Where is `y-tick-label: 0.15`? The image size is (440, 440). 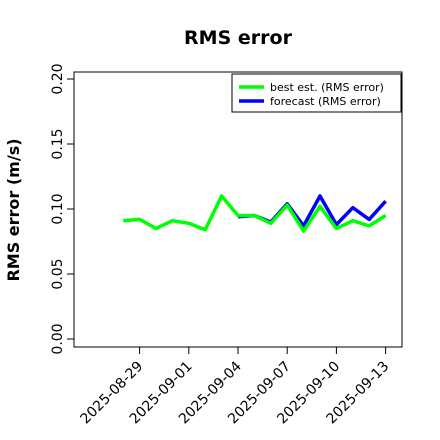
y-tick-label: 0.15 is located at coordinates (58, 143).